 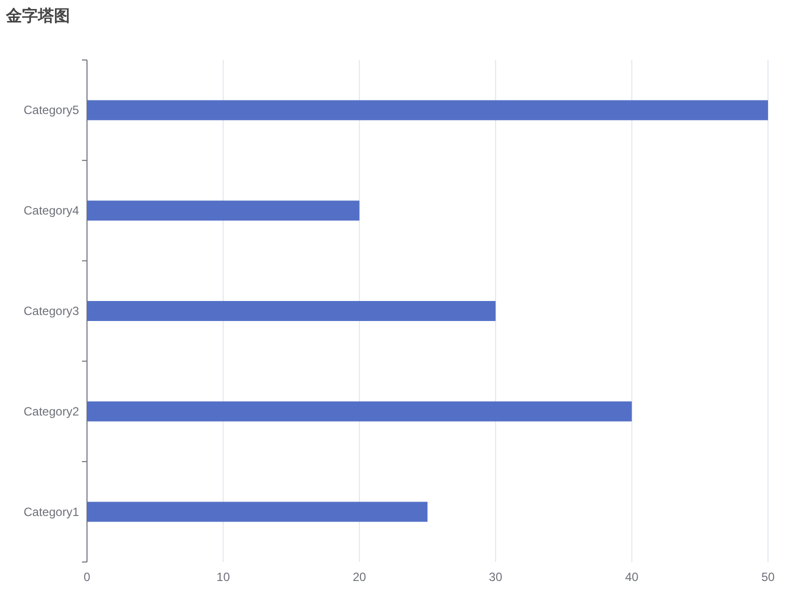 I want to click on x-tick-label: 30, so click(x=495, y=577).